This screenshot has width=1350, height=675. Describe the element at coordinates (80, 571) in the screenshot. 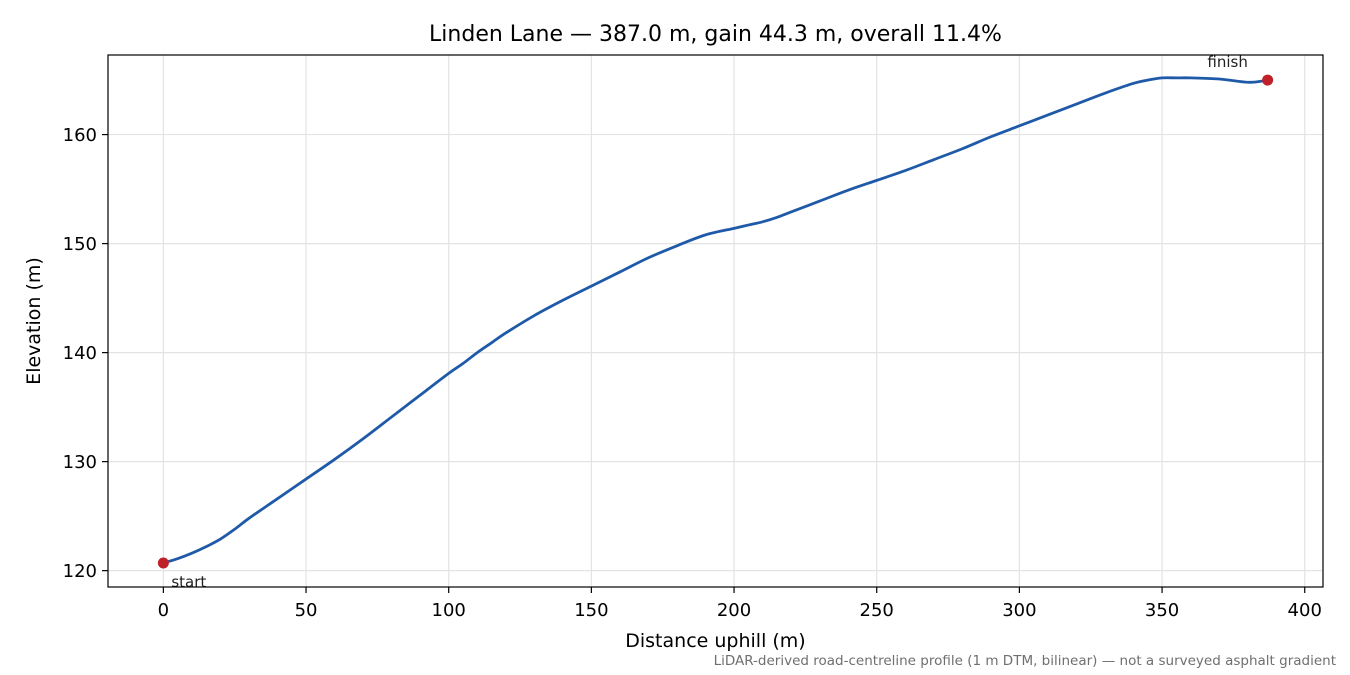

I see `y-tick-label: 120` at that location.